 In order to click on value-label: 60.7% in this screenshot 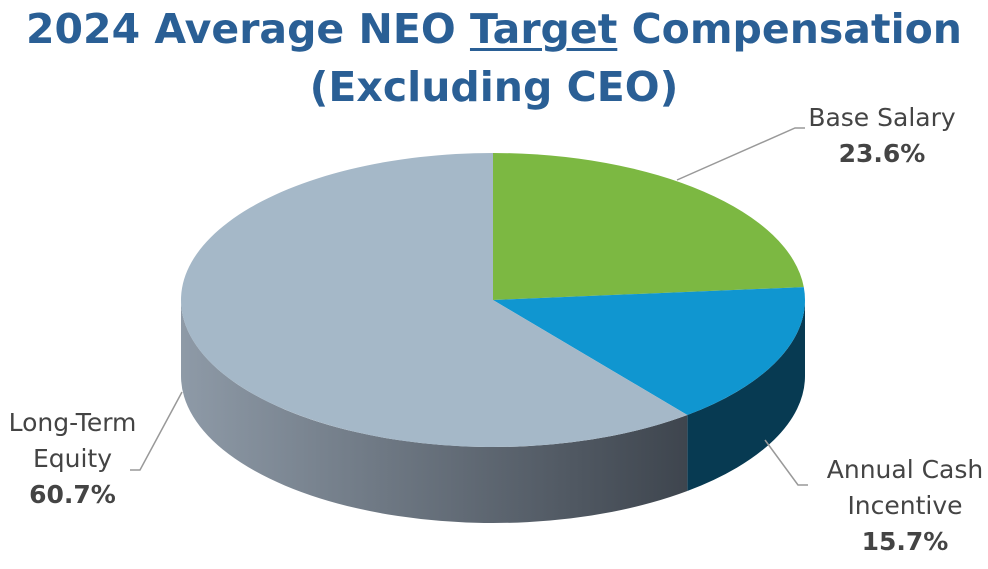, I will do `click(72, 494)`.